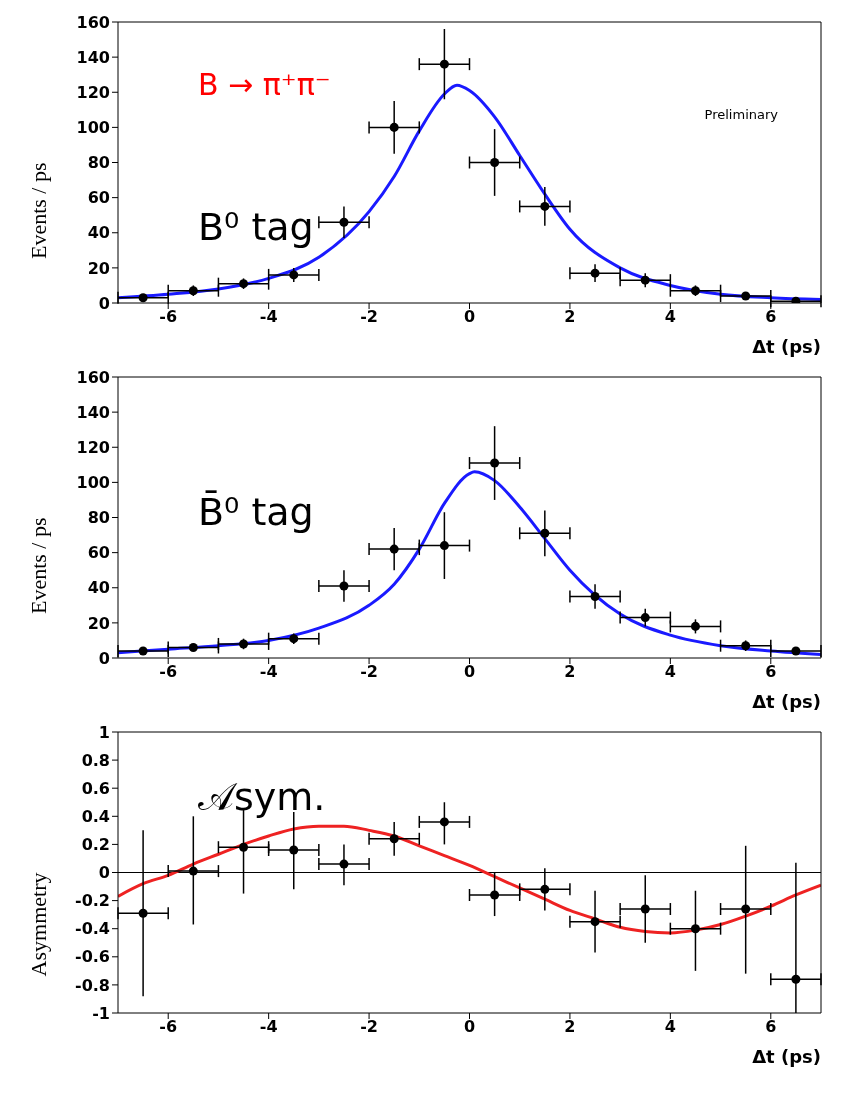 The image size is (863, 1097). I want to click on y-tick-label: -0.8, so click(92, 985).